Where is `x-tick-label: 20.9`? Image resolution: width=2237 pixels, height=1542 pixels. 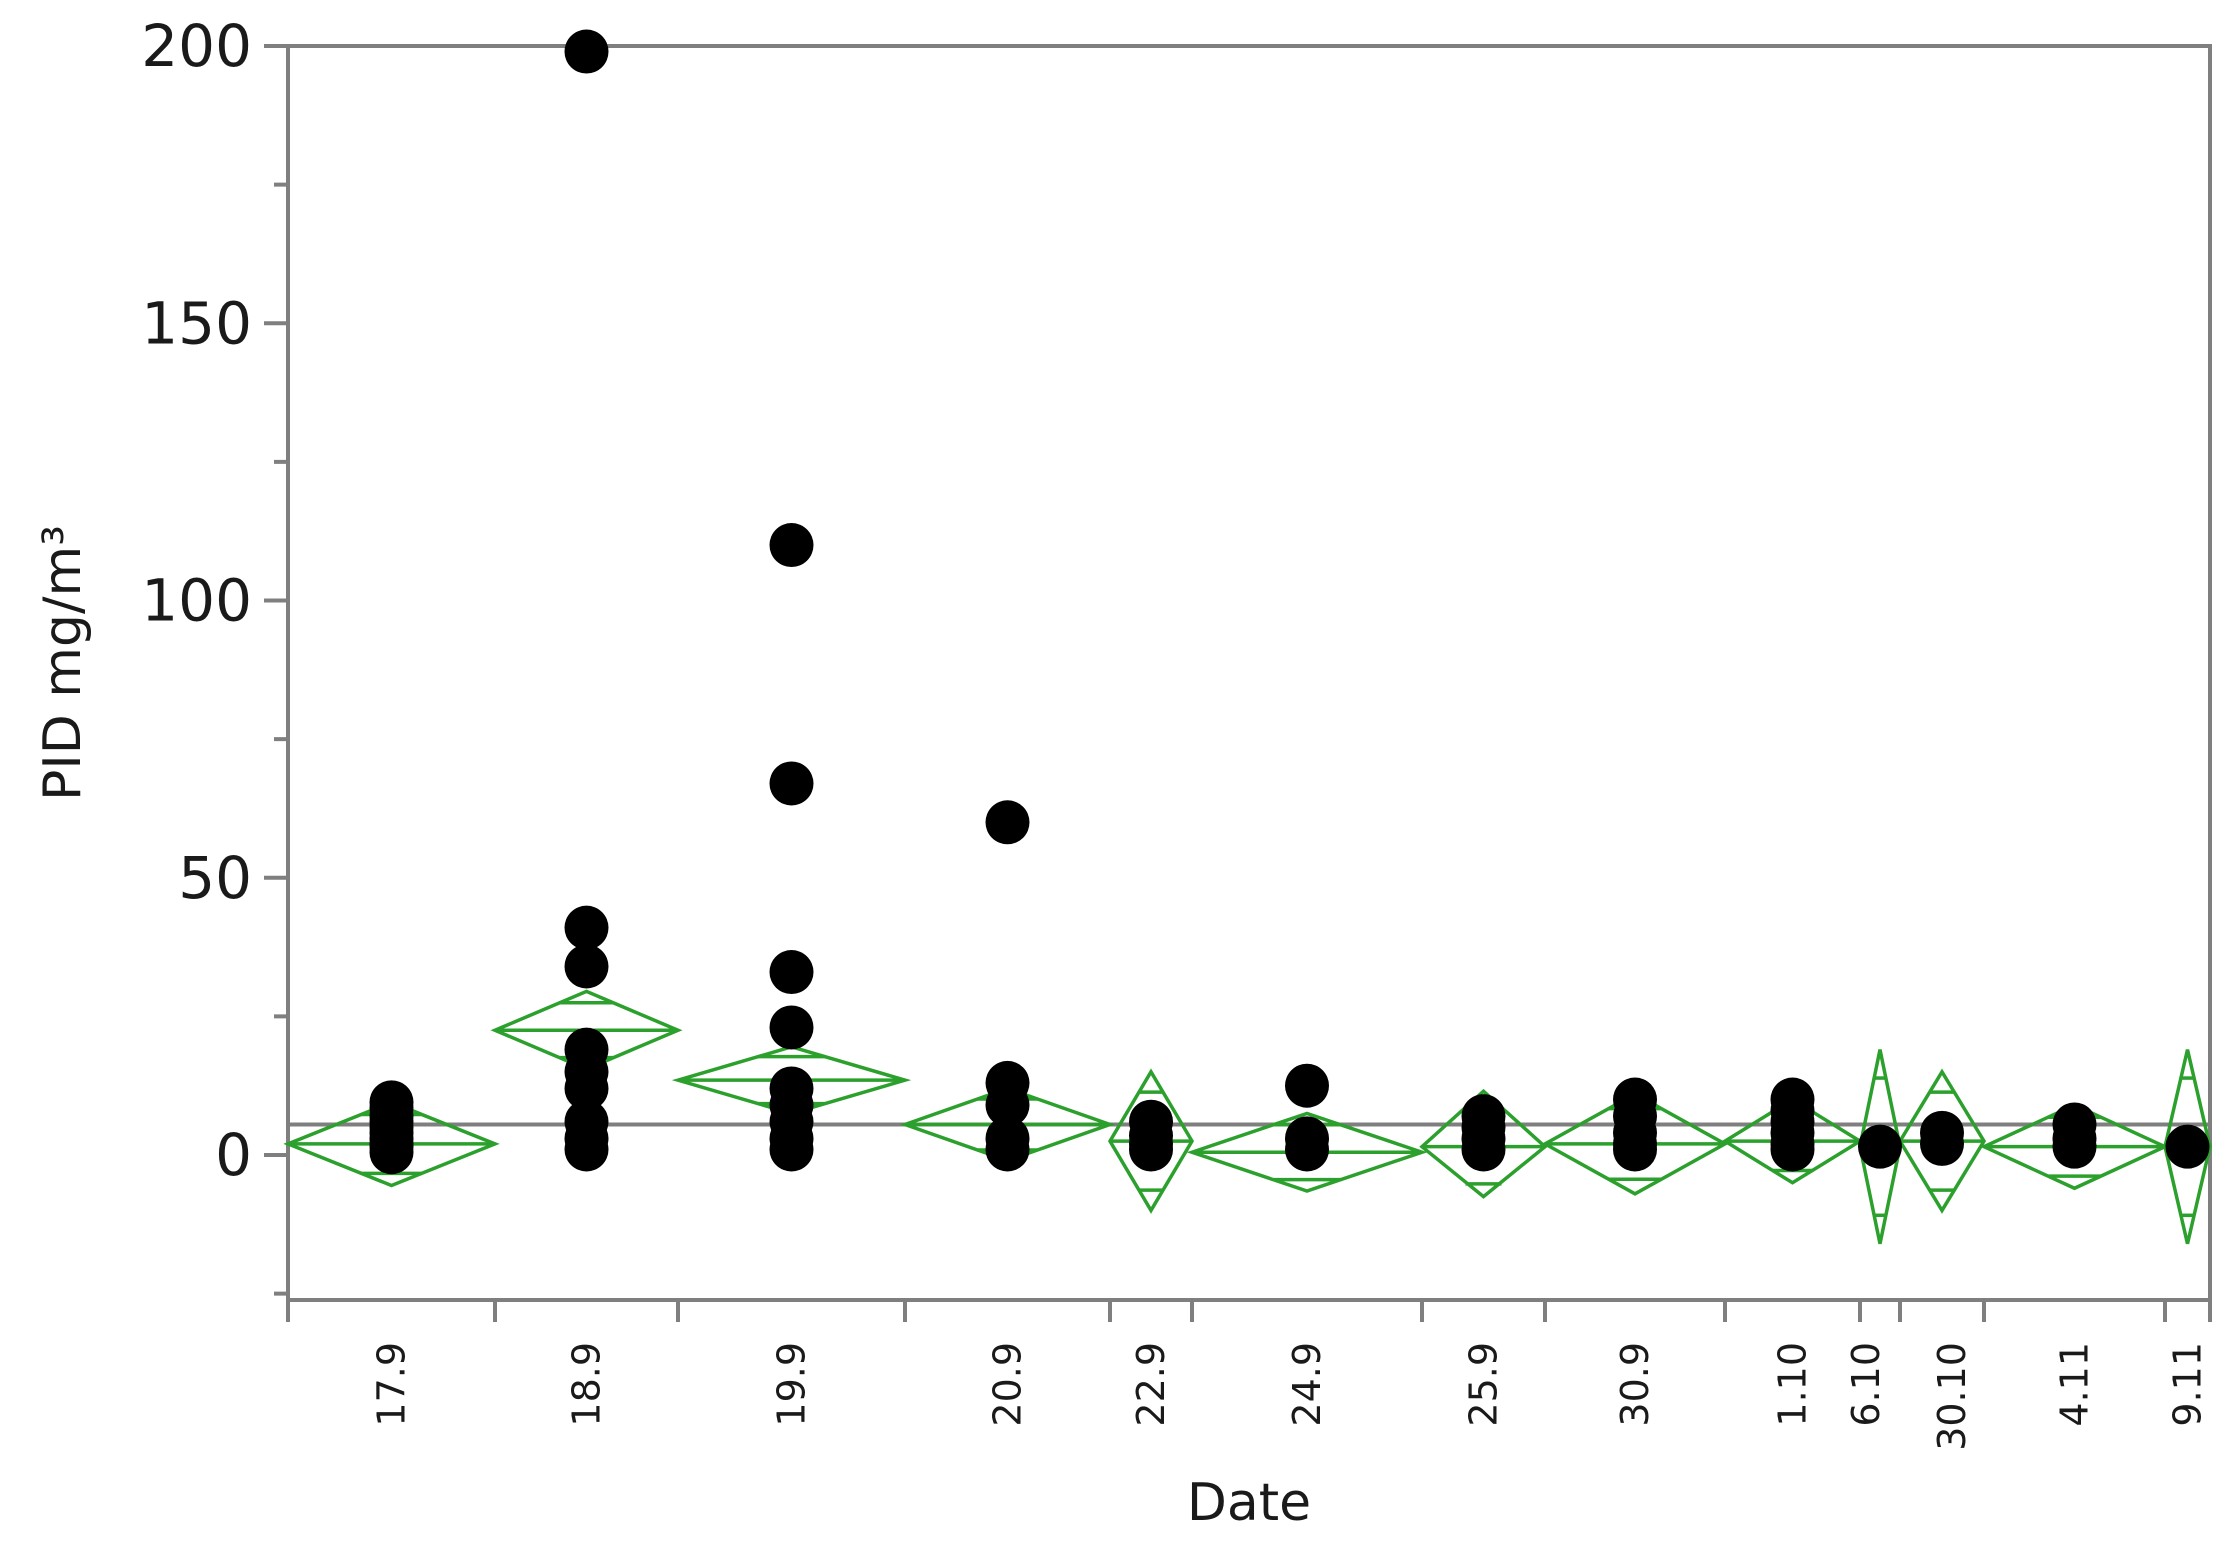
x-tick-label: 20.9 is located at coordinates (1008, 1384).